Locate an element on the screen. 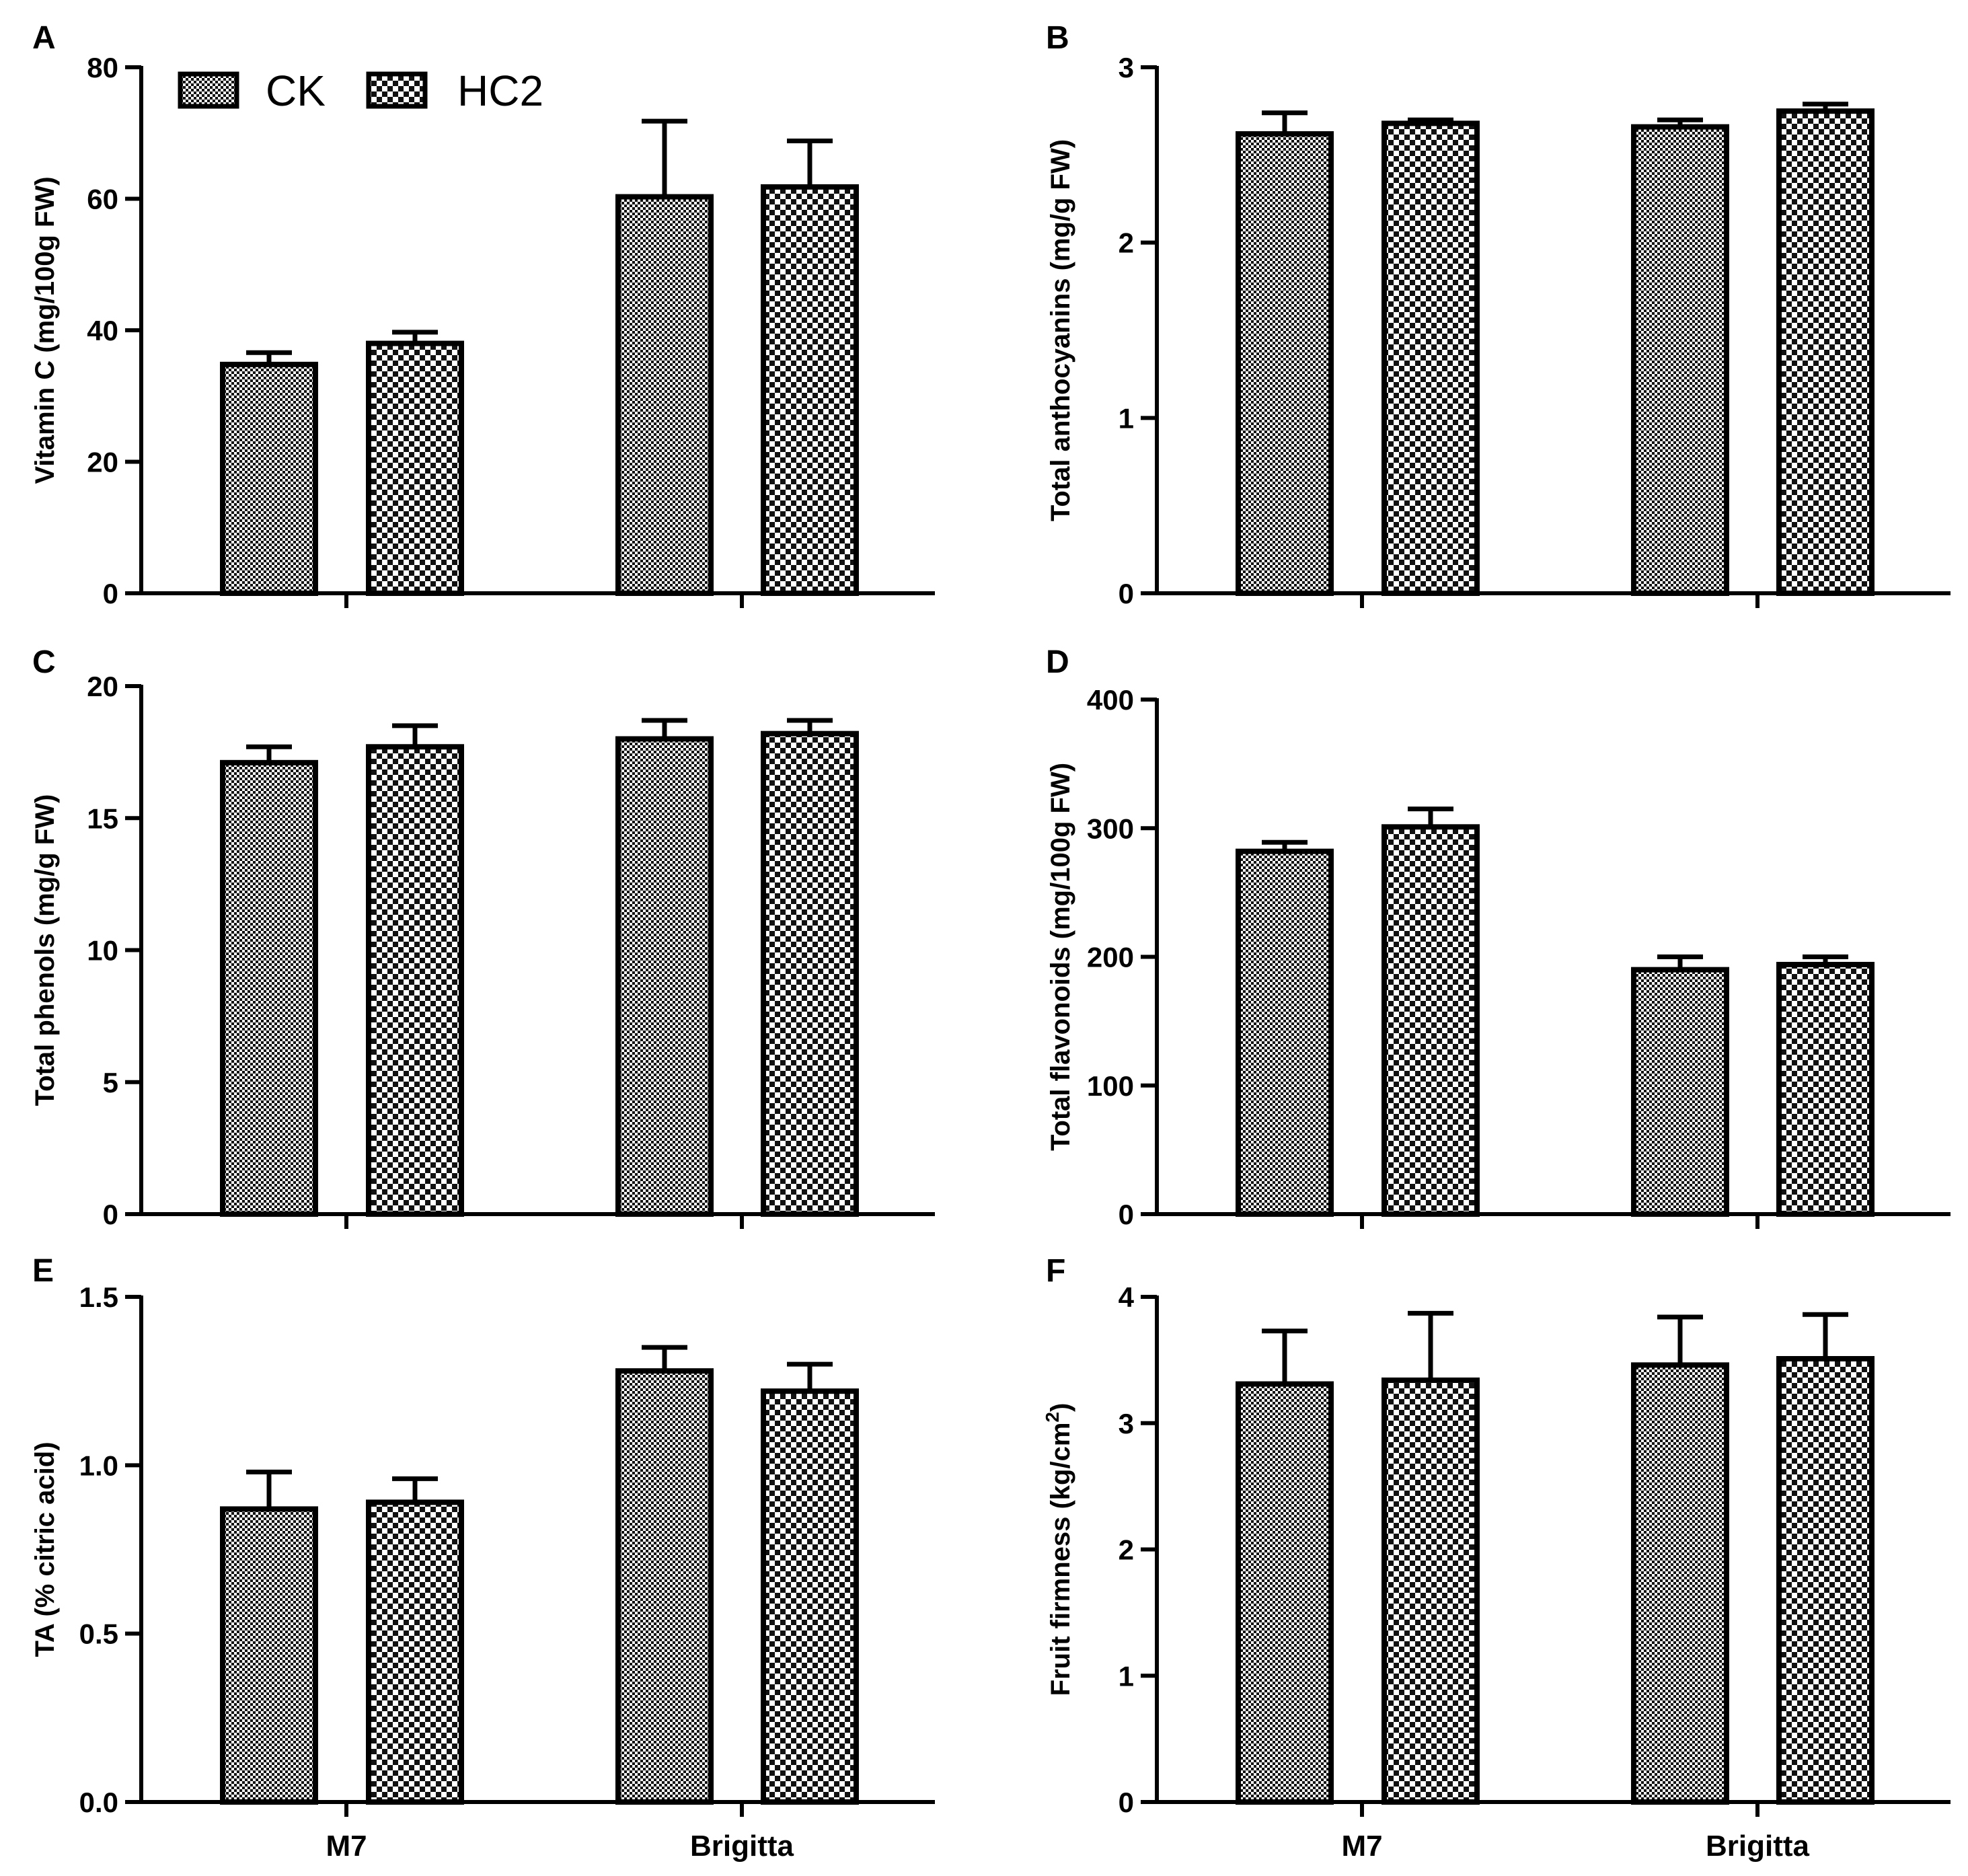 The image size is (1968, 1876). legend-label-ck: CK is located at coordinates (296, 91).